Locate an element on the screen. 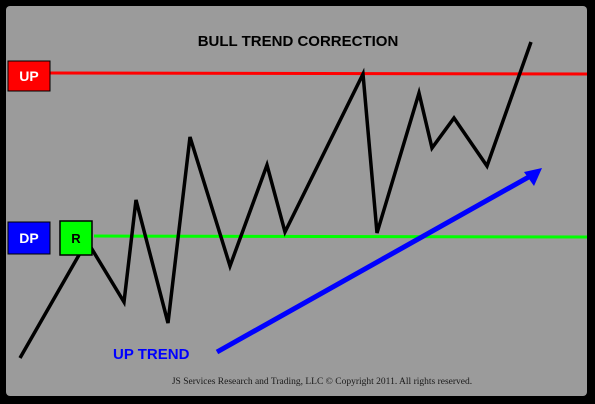 The image size is (595, 404). up-trend-label: UP TREND is located at coordinates (151, 354).